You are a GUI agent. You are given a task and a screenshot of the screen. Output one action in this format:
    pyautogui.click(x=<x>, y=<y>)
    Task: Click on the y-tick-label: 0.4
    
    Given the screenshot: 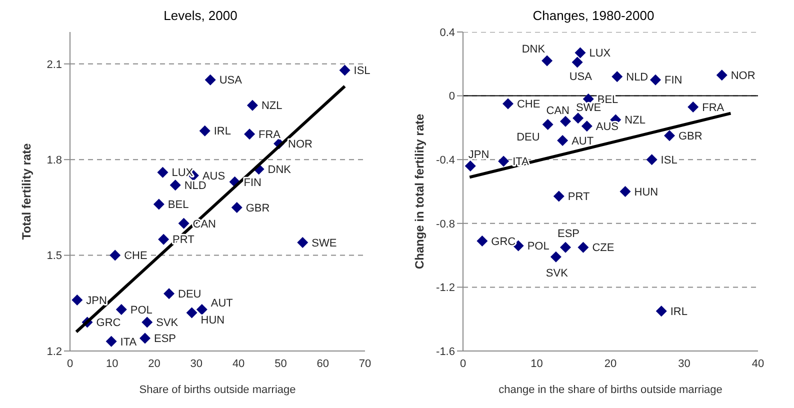 What is the action you would take?
    pyautogui.click(x=447, y=32)
    